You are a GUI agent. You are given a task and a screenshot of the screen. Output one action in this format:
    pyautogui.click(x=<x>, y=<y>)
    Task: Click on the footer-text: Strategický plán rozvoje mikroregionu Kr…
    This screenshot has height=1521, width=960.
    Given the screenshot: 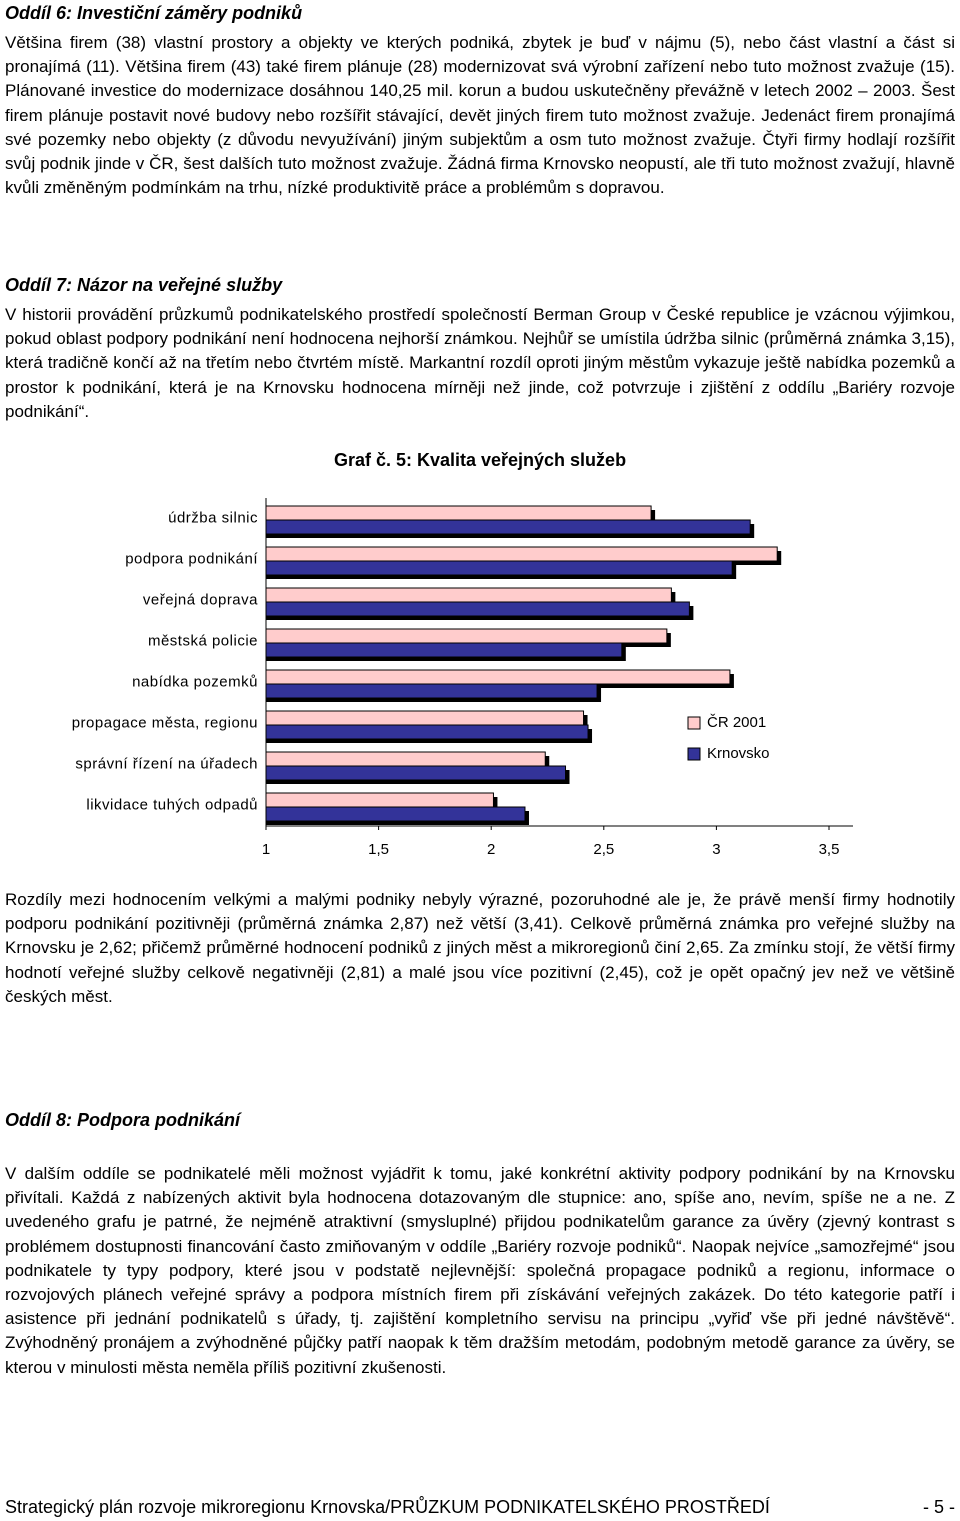 What is the action you would take?
    pyautogui.click(x=387, y=1507)
    